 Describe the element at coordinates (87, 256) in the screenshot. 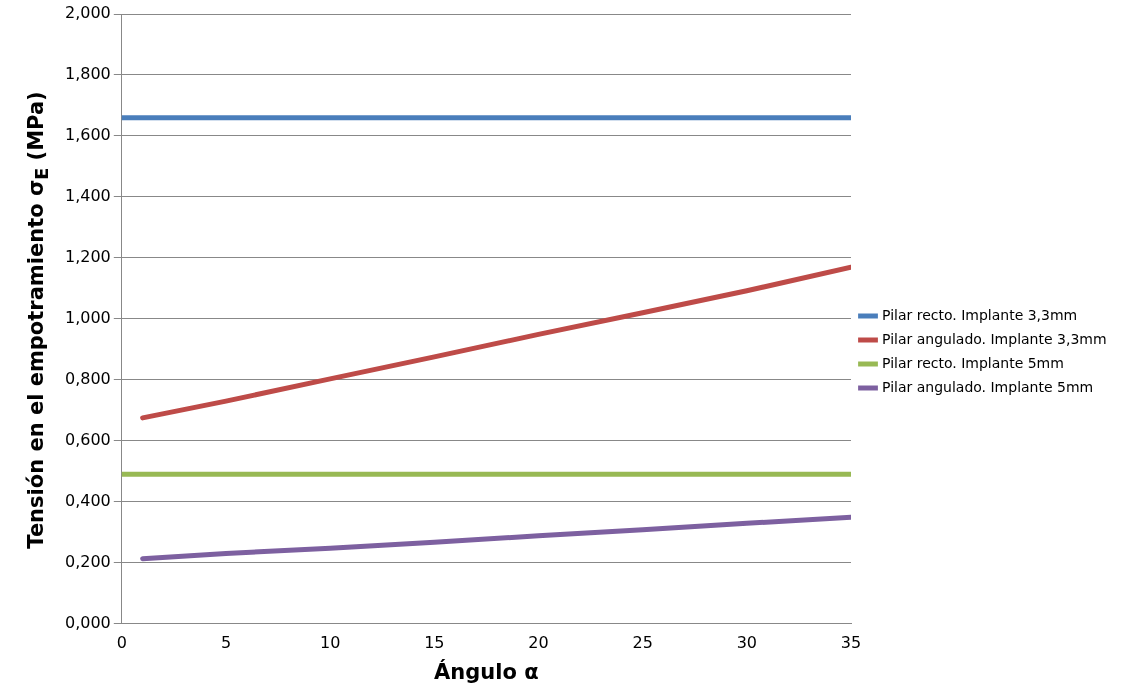

I see `y-tick-label: 1,200` at that location.